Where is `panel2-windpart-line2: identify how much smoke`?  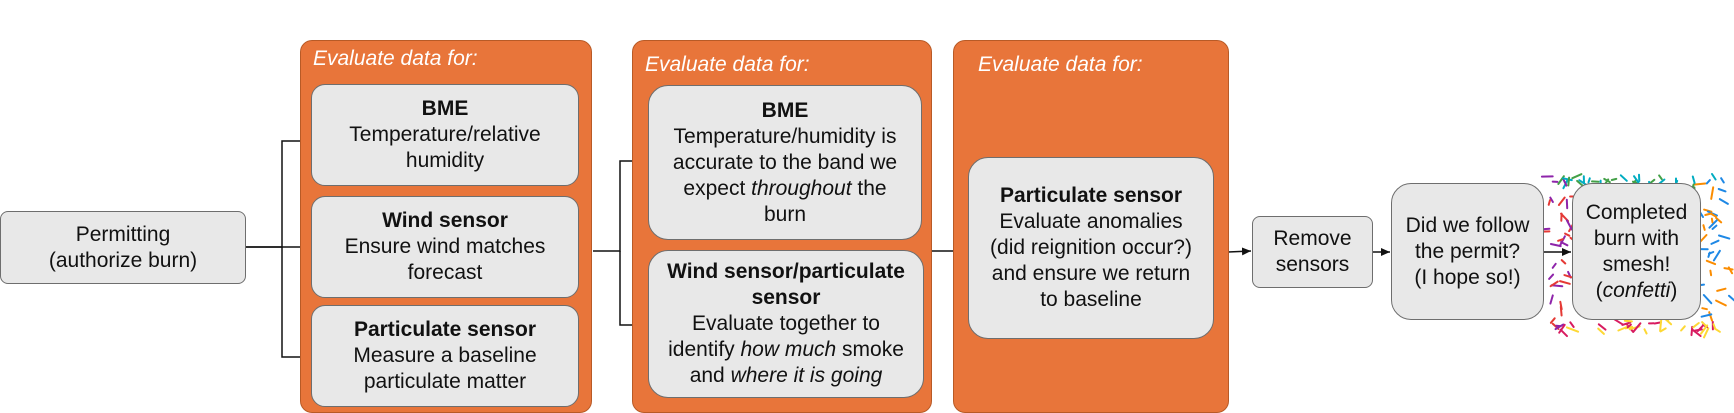
panel2-windpart-line2: identify how much smoke is located at coordinates (786, 350).